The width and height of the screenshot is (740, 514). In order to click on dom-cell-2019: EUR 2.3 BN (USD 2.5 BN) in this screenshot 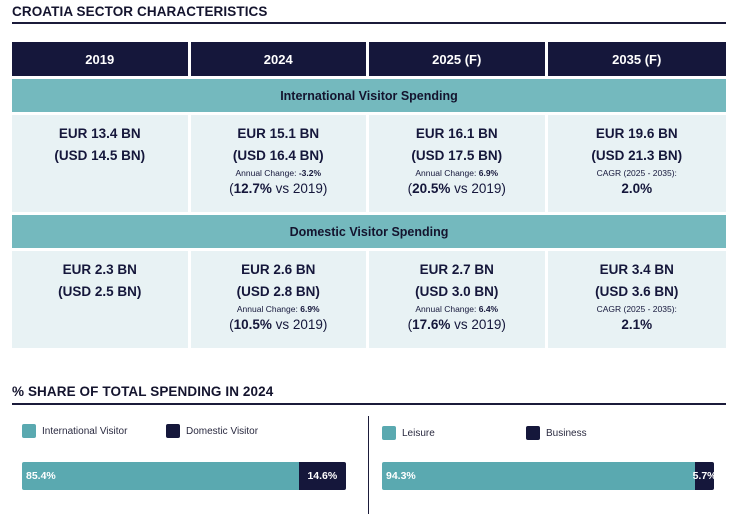, I will do `click(101, 299)`.